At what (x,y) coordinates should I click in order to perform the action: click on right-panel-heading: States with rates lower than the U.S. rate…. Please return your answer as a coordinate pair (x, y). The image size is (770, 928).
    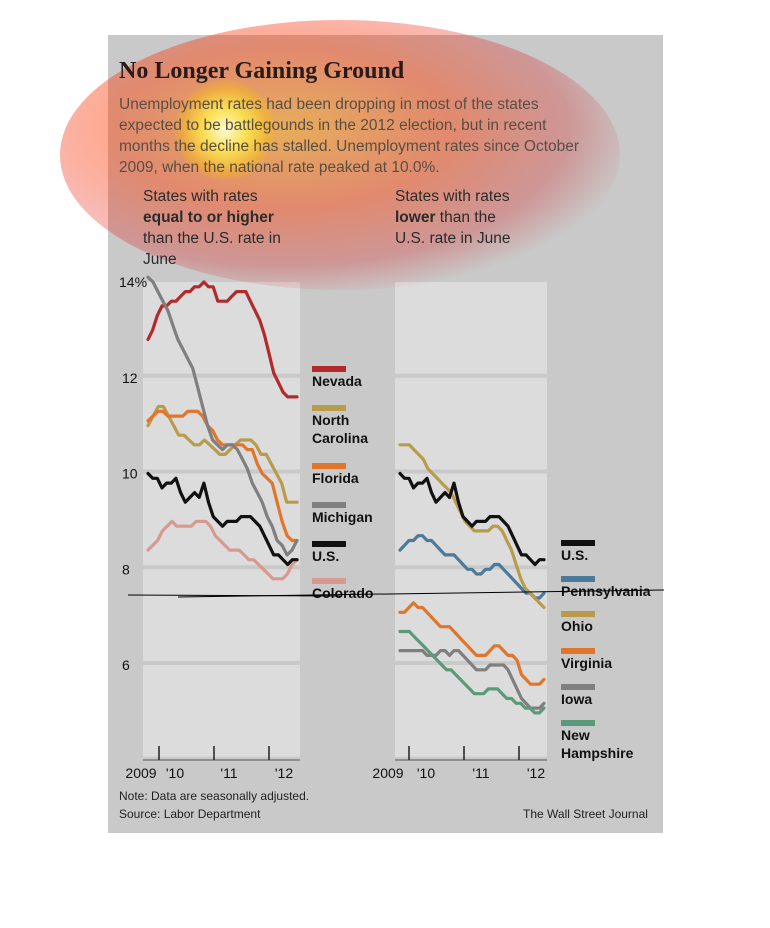
    Looking at the image, I should click on (475, 217).